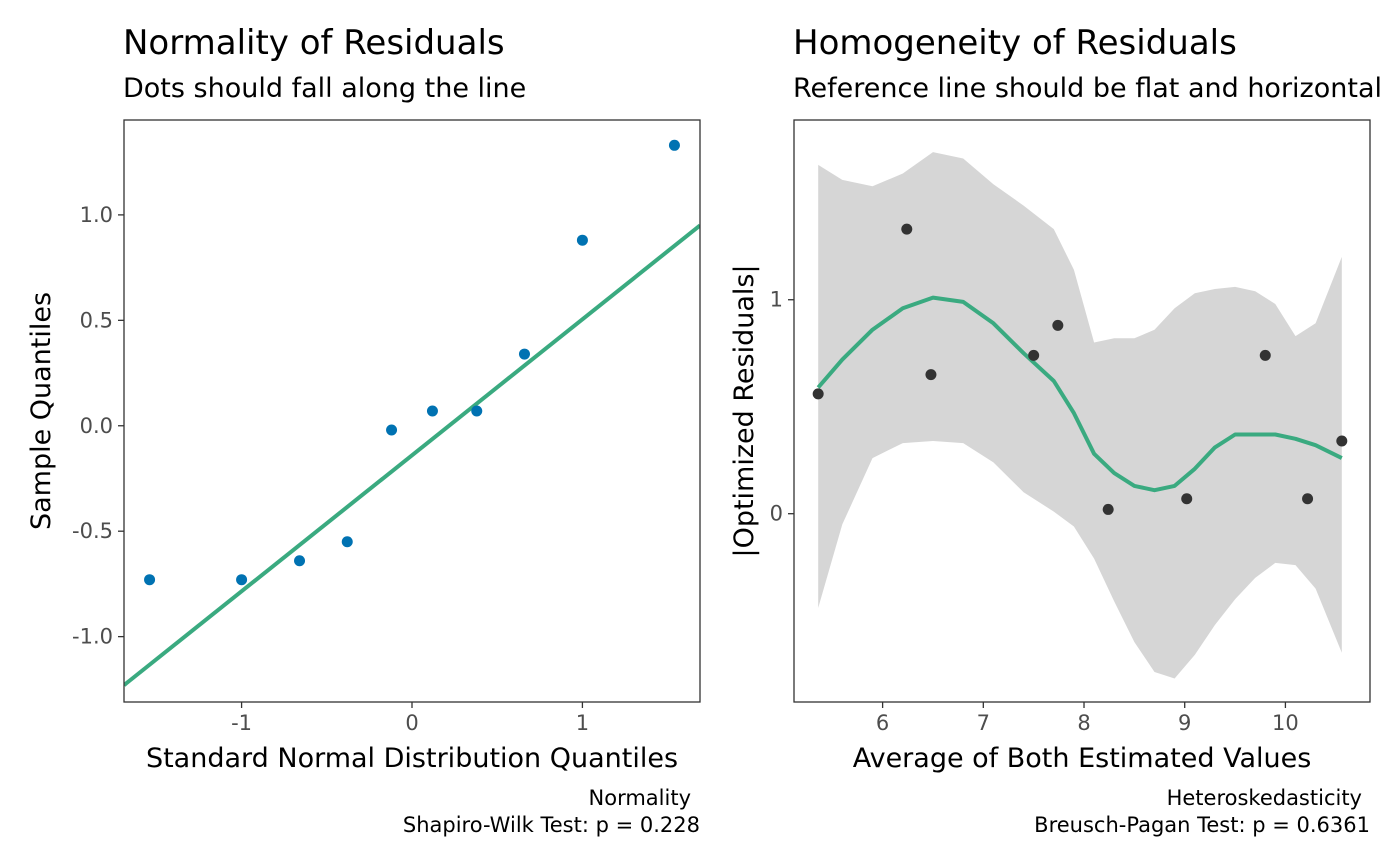  Describe the element at coordinates (776, 514) in the screenshot. I see `y-tick-label: 0` at that location.